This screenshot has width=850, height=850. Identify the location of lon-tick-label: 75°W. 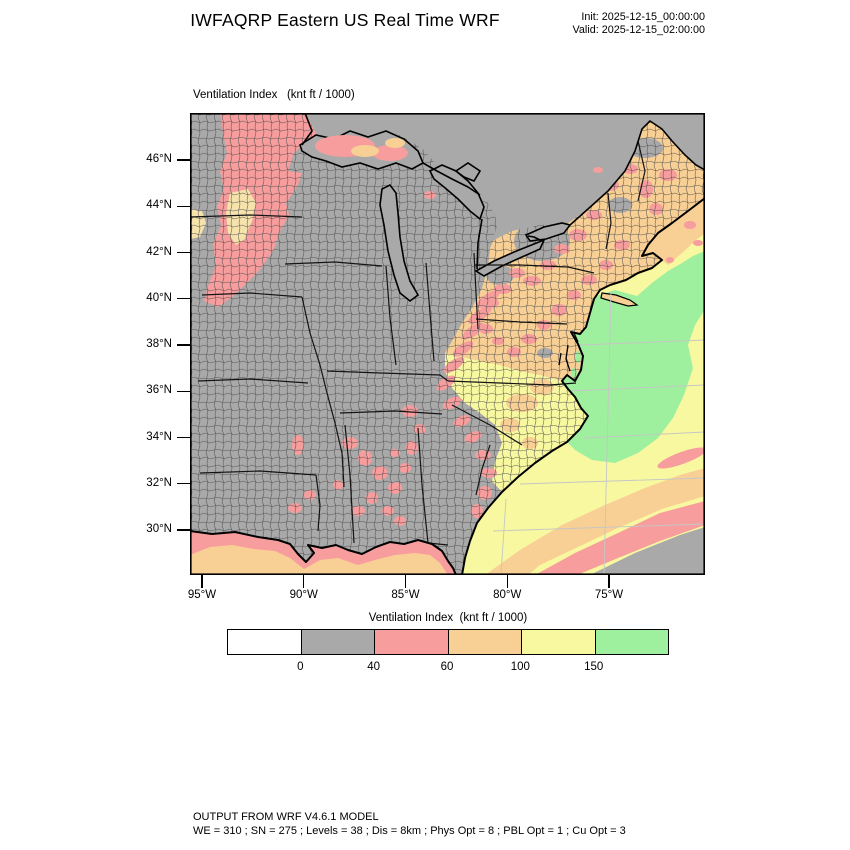
(609, 595).